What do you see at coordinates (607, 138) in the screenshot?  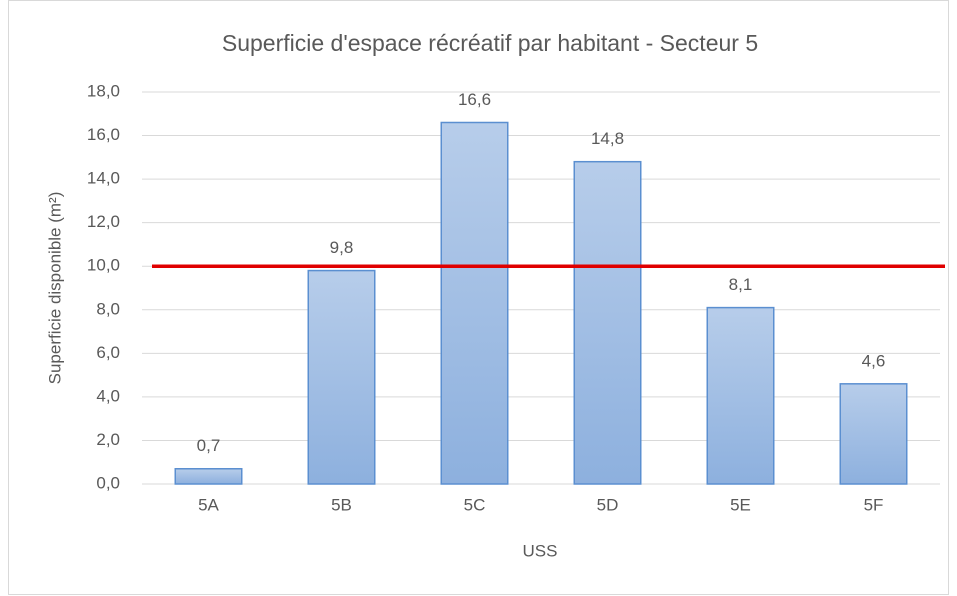 I see `data-label: 14,8` at bounding box center [607, 138].